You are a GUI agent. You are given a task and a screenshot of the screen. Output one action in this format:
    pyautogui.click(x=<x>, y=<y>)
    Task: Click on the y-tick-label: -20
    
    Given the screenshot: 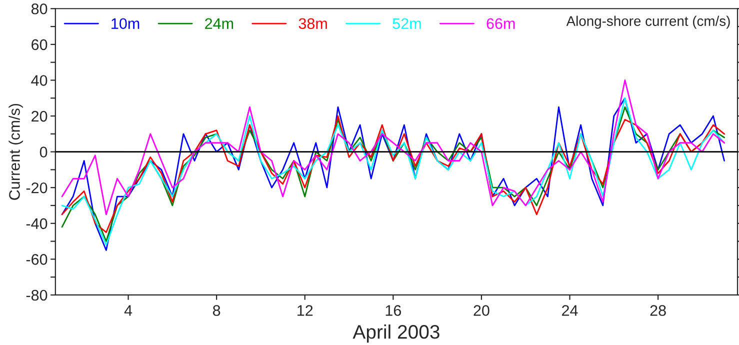 What is the action you would take?
    pyautogui.click(x=37, y=188)
    